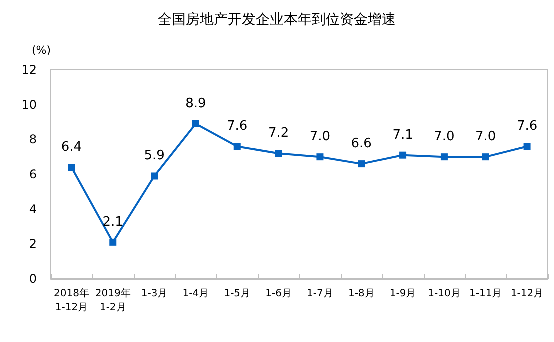 The width and height of the screenshot is (554, 342). What do you see at coordinates (33, 244) in the screenshot?
I see `y-tick-label: 2` at bounding box center [33, 244].